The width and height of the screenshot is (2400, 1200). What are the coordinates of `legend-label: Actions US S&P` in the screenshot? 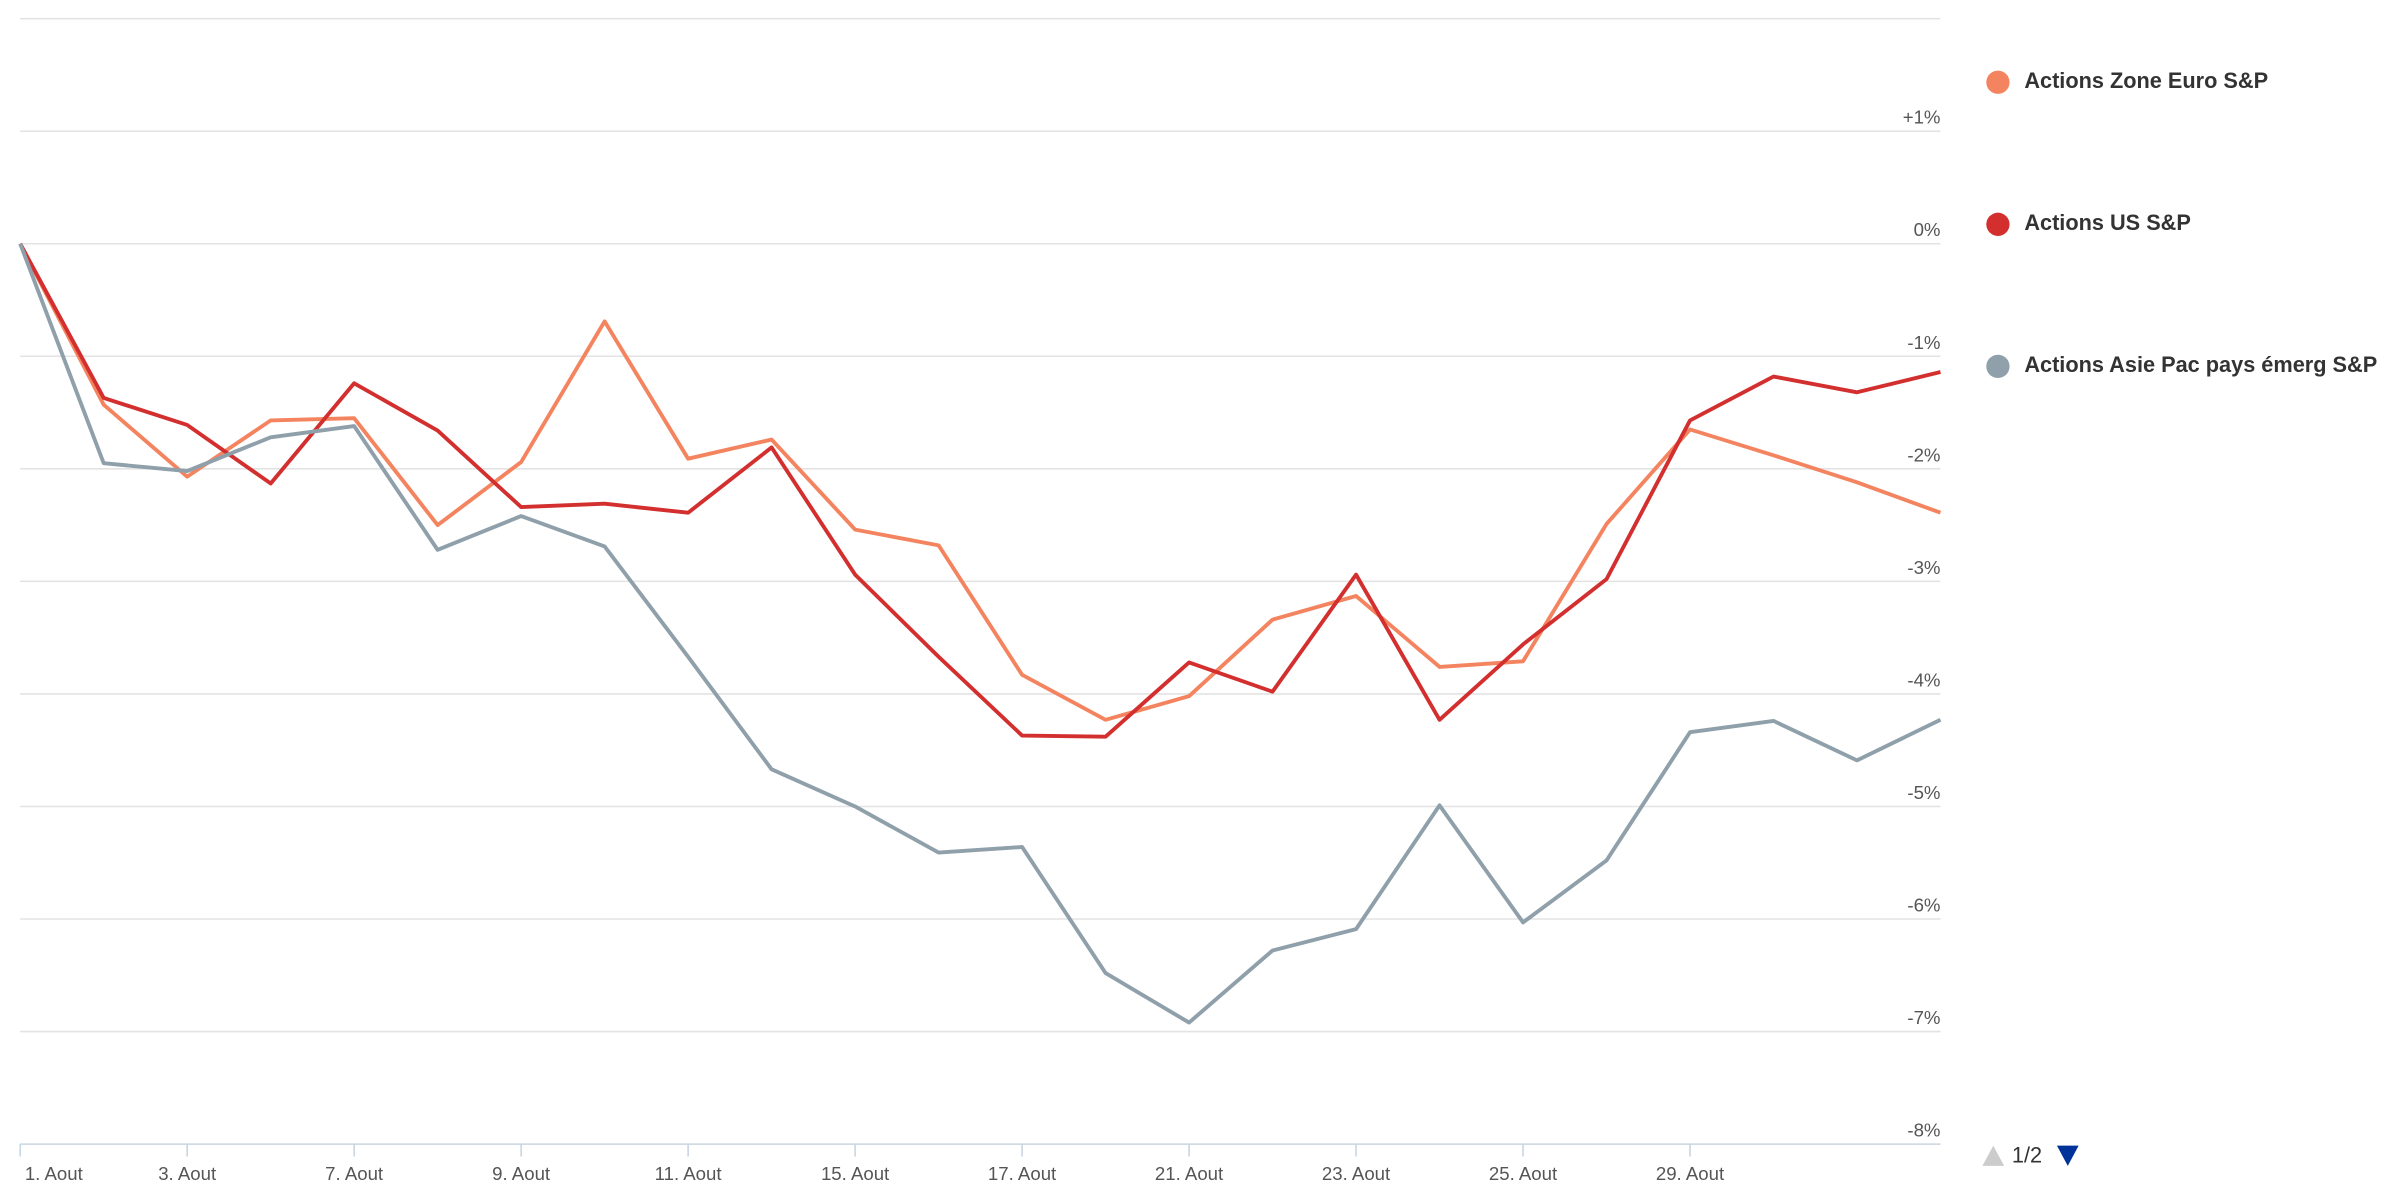 It's located at (2107, 222).